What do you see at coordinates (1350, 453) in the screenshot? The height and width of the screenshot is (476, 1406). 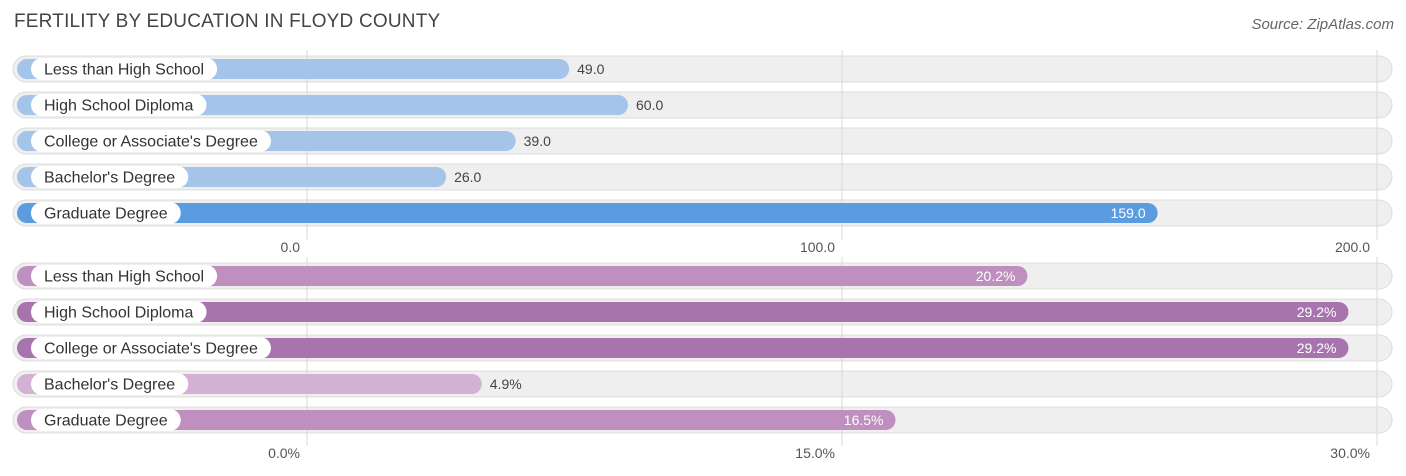 I see `tick-label: 30.0%` at bounding box center [1350, 453].